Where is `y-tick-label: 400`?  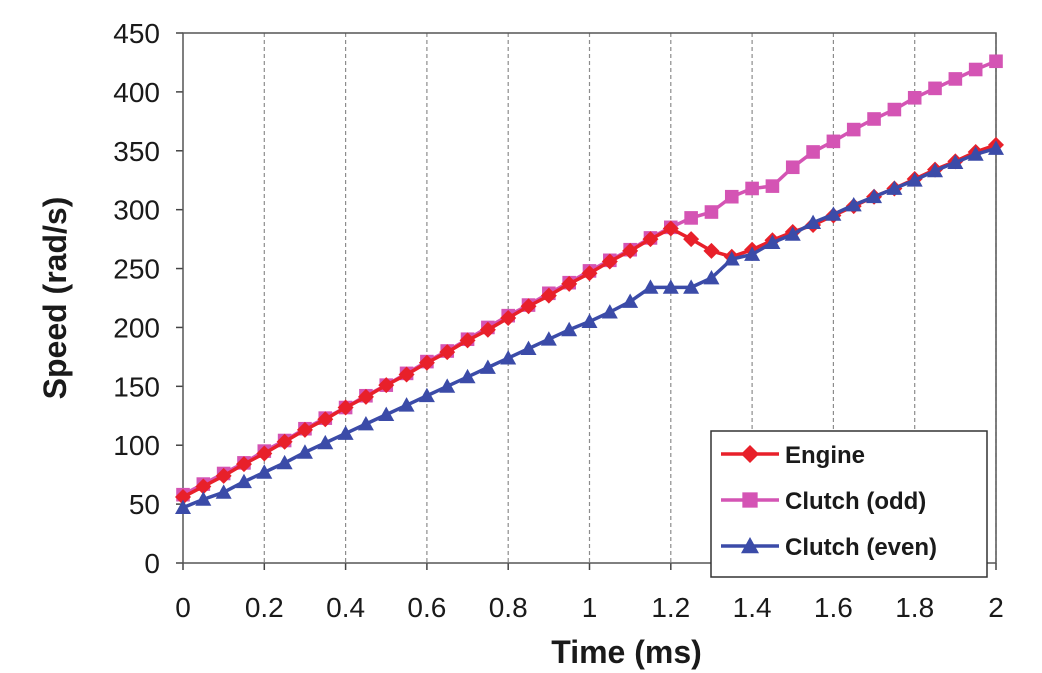 y-tick-label: 400 is located at coordinates (136, 92).